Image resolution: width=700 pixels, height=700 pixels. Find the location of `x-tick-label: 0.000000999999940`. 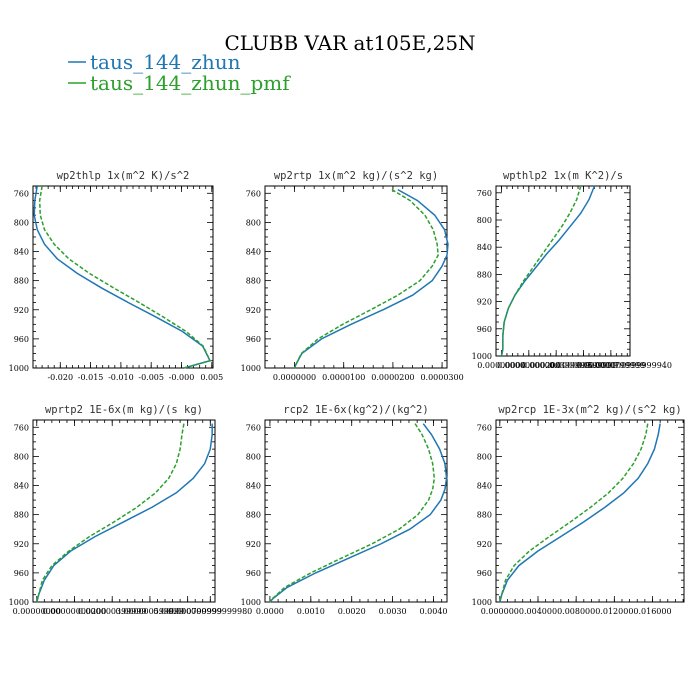

x-tick-label: 0.000000999999940 is located at coordinates (630, 365).